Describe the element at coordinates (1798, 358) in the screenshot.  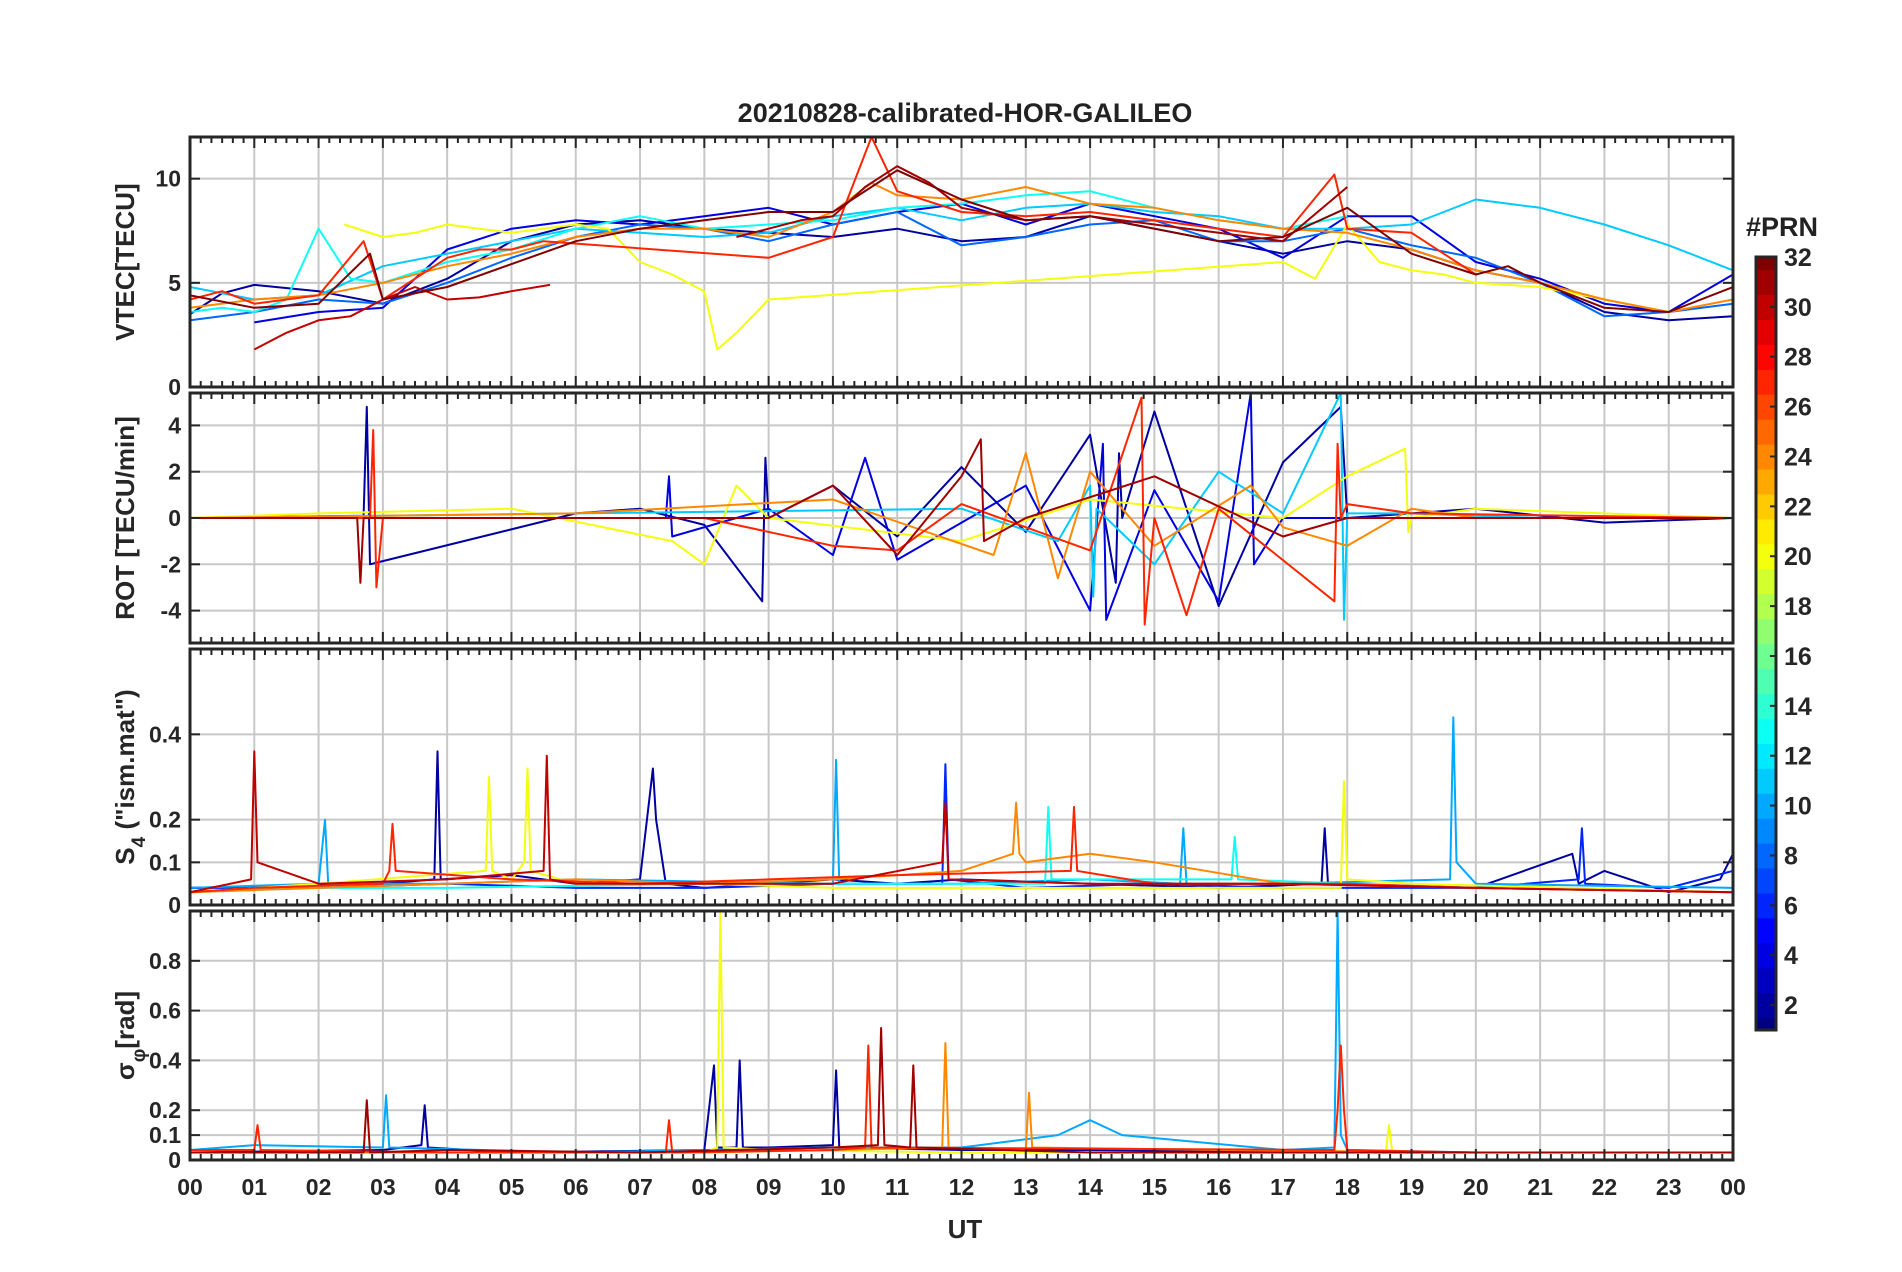
I see `colorbar-tick-label: 28` at that location.